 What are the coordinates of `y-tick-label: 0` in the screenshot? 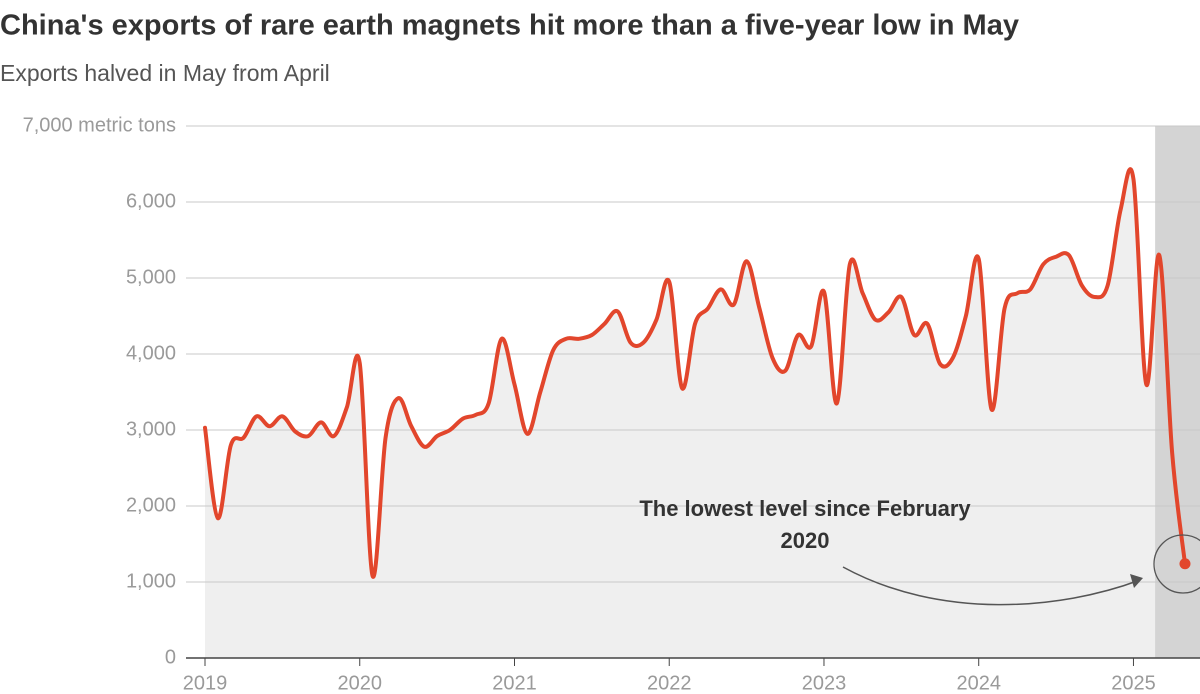 It's located at (170, 657).